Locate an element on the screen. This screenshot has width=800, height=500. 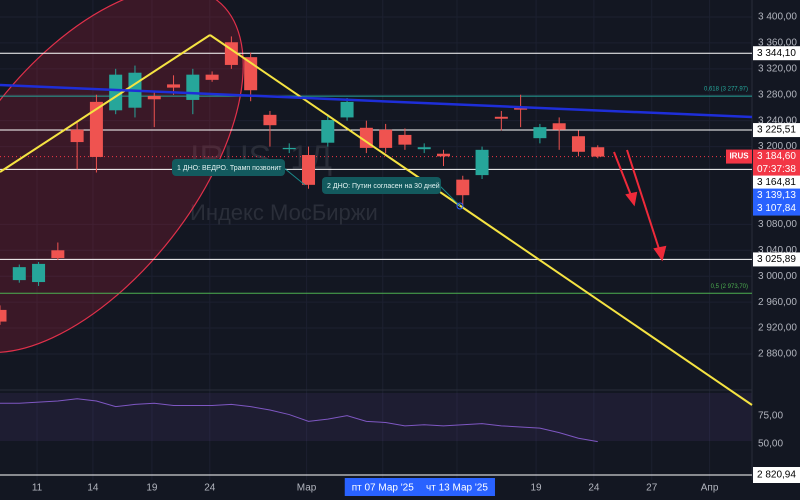
y-tick-label: 2 960,00 is located at coordinates (777, 302).